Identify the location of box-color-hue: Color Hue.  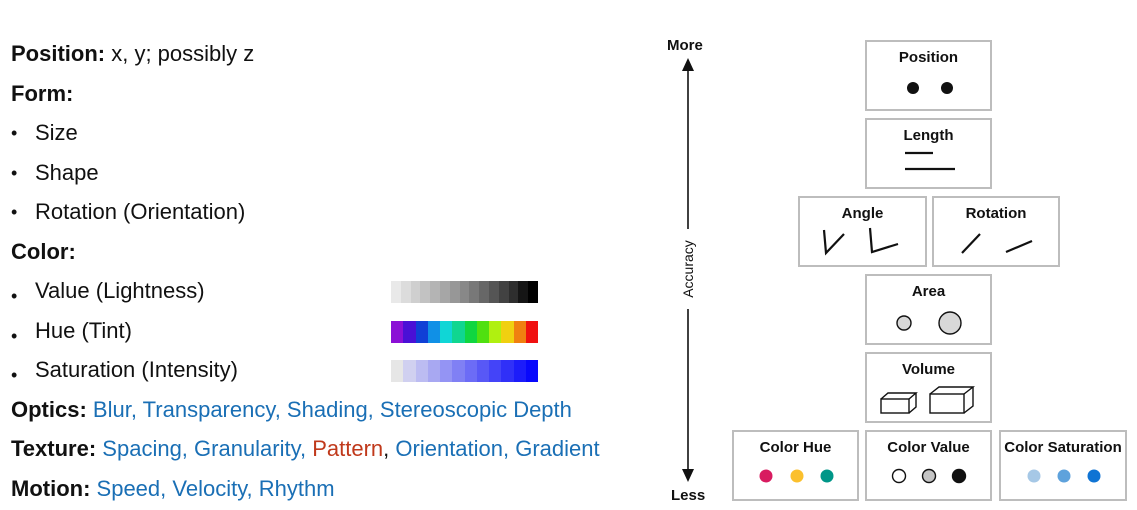
(795, 465).